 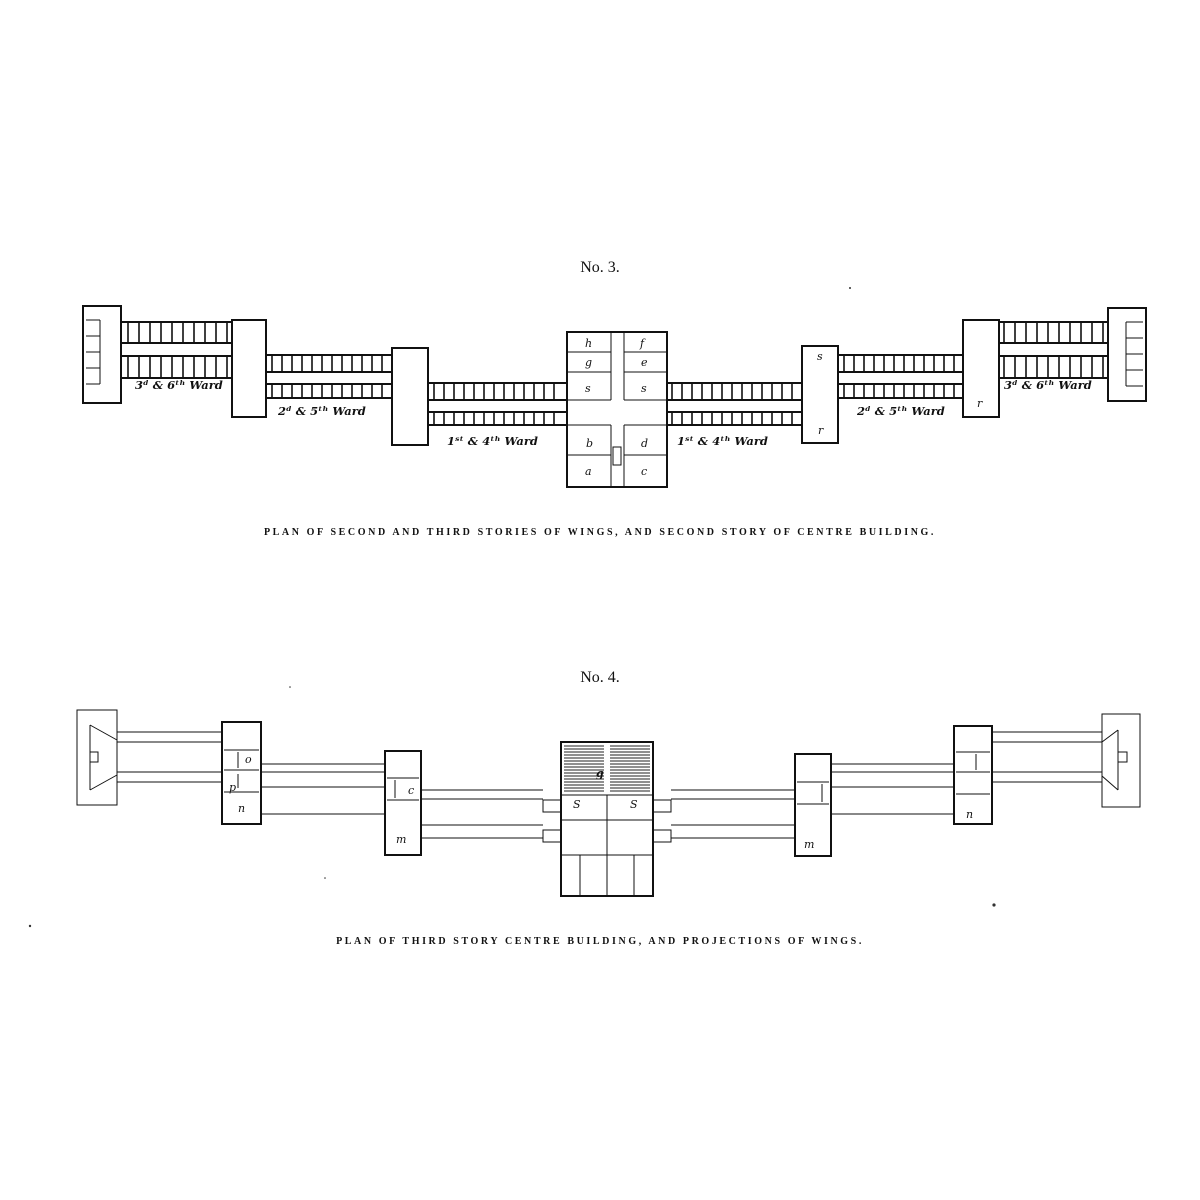 I want to click on centre-stair, so click(x=617, y=456).